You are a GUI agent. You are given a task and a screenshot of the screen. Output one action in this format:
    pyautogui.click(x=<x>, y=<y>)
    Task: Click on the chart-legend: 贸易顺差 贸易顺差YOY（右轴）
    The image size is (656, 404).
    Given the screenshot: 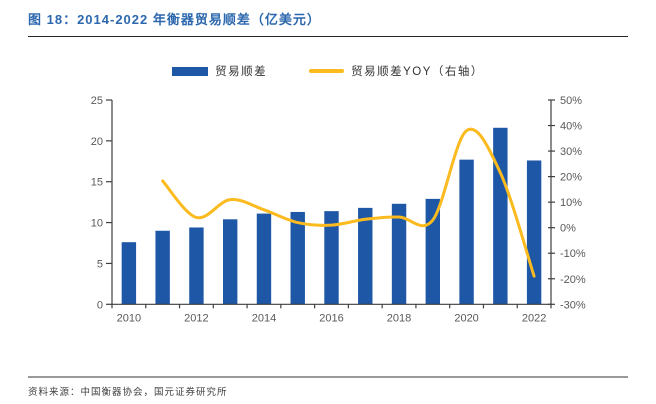 What is the action you would take?
    pyautogui.click(x=328, y=71)
    